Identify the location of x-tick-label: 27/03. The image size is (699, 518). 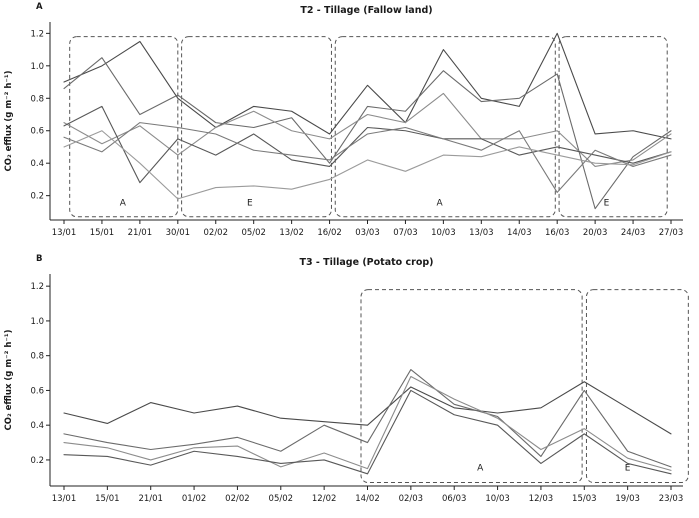
(671, 233).